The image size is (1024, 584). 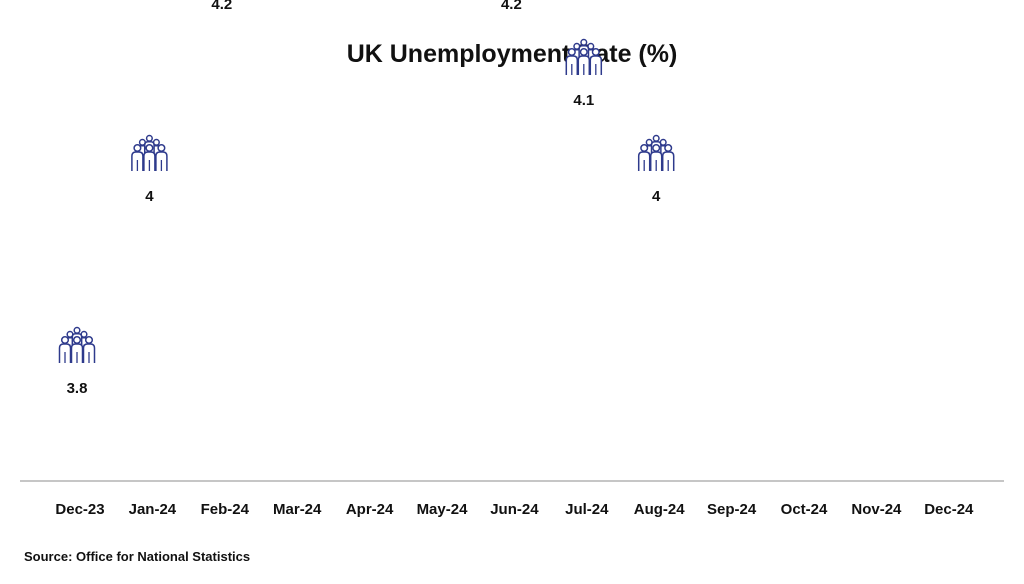 What do you see at coordinates (876, 509) in the screenshot?
I see `x-tick-label: Nov-24` at bounding box center [876, 509].